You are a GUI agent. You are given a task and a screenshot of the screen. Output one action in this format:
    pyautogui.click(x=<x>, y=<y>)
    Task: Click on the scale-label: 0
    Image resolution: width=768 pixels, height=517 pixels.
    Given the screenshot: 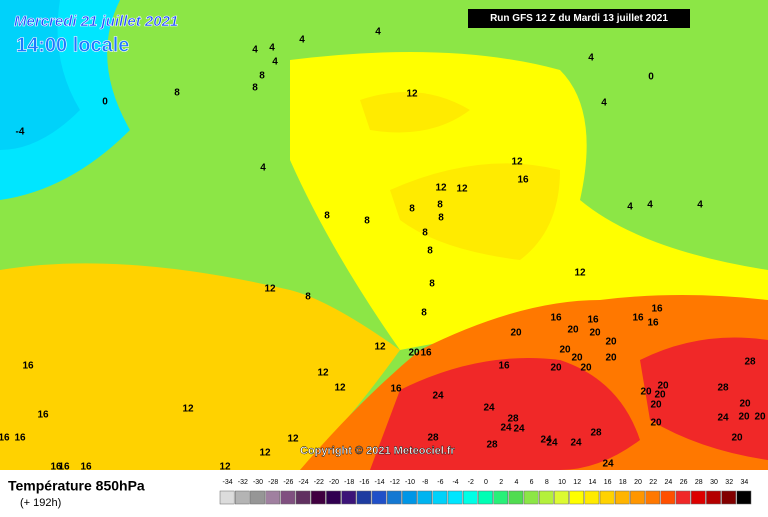 What is the action you would take?
    pyautogui.click(x=486, y=482)
    